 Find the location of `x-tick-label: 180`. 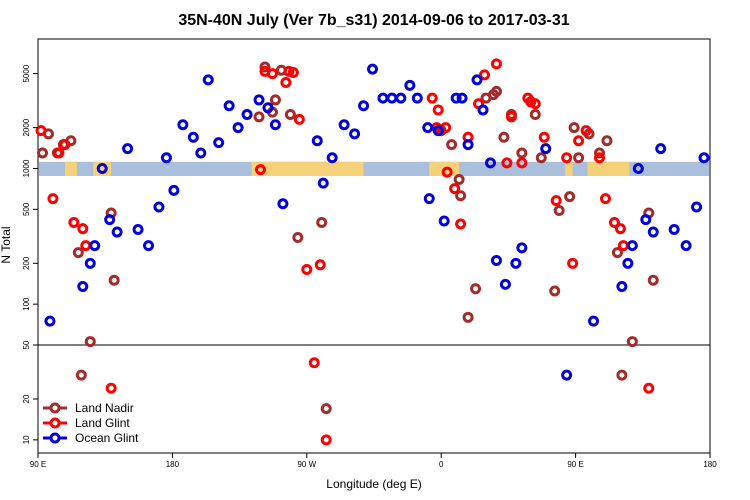

x-tick-label: 180 is located at coordinates (710, 464).